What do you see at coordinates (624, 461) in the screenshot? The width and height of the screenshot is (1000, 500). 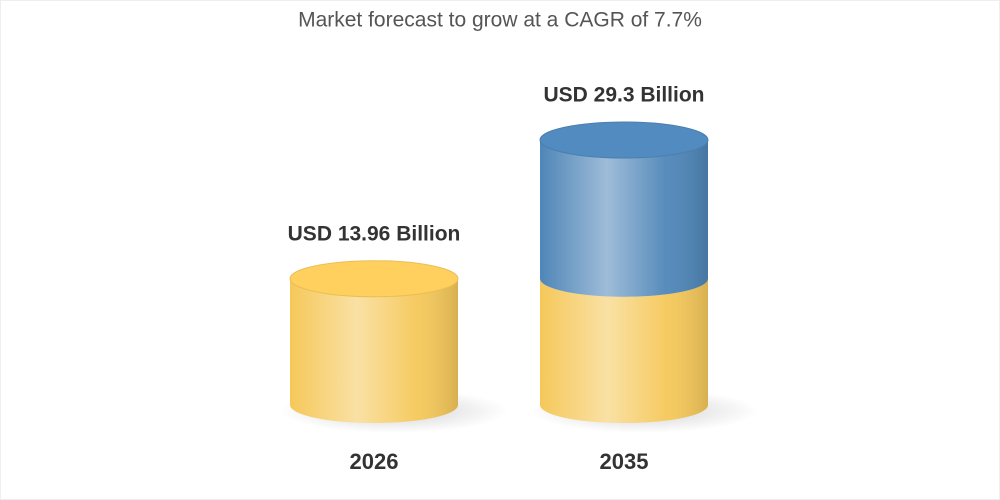 I see `x-tick-label: 2035` at bounding box center [624, 461].